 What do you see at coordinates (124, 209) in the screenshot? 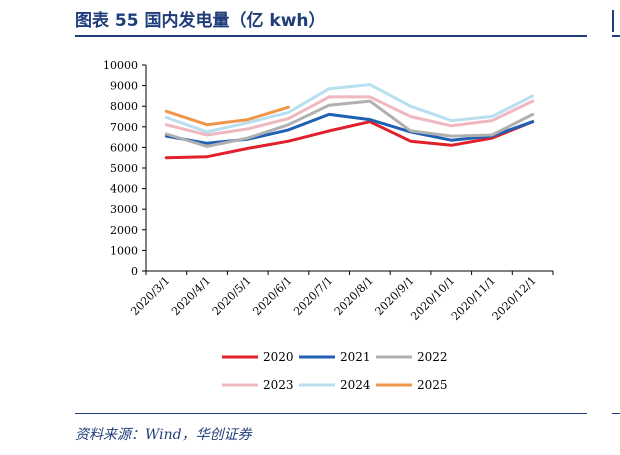
I see `y-tick-label: 3000` at bounding box center [124, 209].